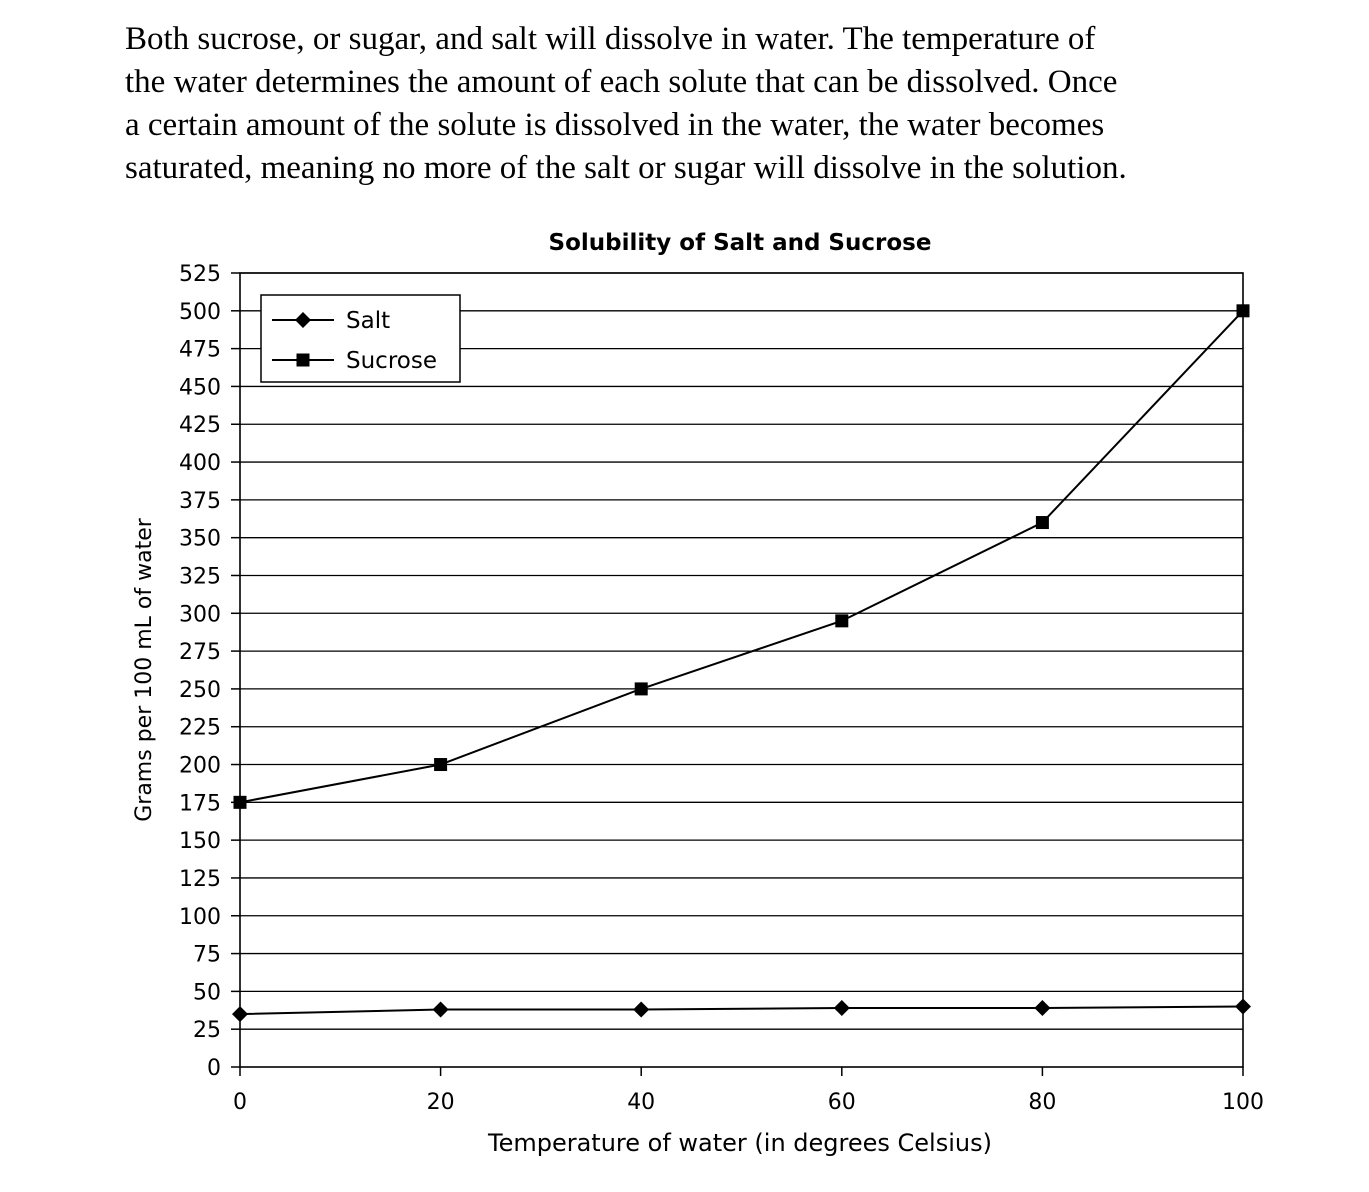 The width and height of the screenshot is (1369, 1192). I want to click on legend-box, so click(360, 338).